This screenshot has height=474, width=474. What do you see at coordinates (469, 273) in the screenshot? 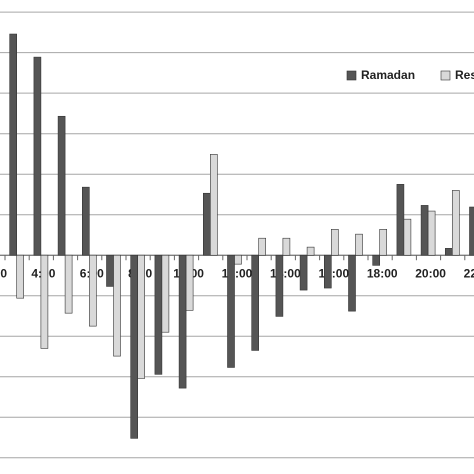
I see `x-tick-label: 22:00` at bounding box center [469, 273].